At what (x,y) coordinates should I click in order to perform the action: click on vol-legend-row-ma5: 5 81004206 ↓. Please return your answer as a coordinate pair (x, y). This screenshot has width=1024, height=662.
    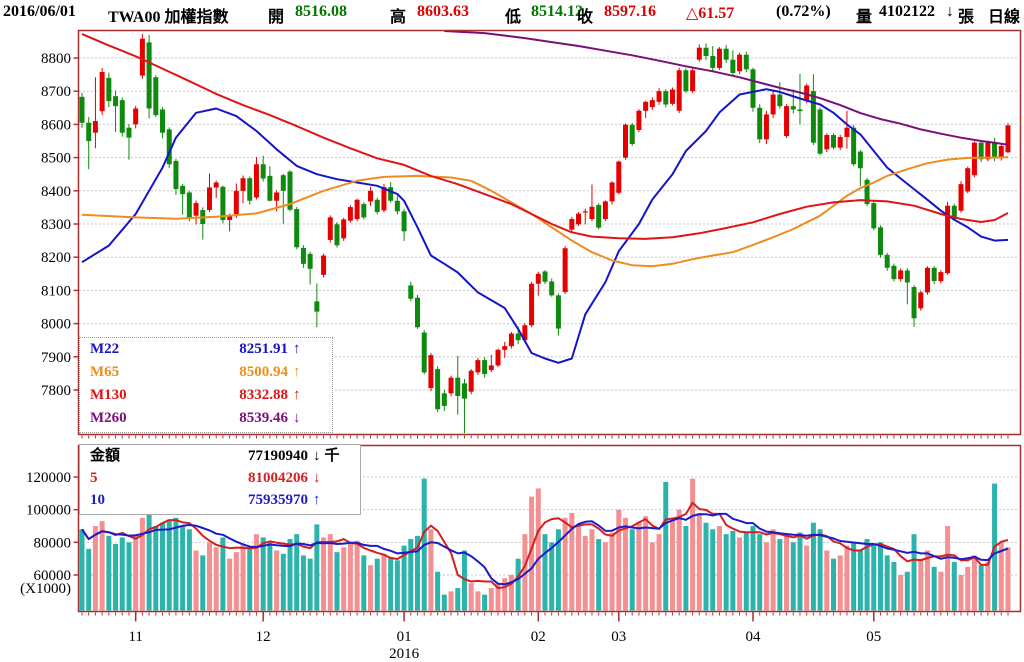
    Looking at the image, I should click on (220, 478).